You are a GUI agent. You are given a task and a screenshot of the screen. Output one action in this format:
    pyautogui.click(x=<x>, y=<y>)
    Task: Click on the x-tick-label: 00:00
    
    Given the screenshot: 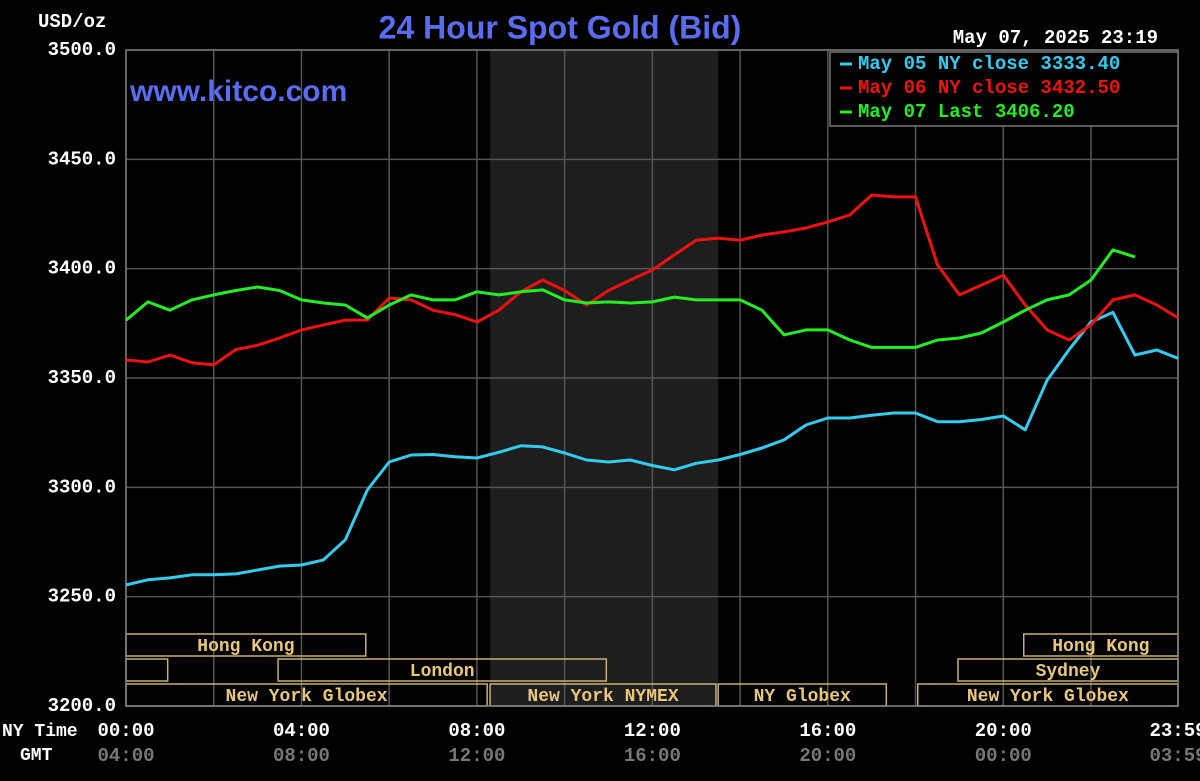 What is the action you would take?
    pyautogui.click(x=125, y=731)
    